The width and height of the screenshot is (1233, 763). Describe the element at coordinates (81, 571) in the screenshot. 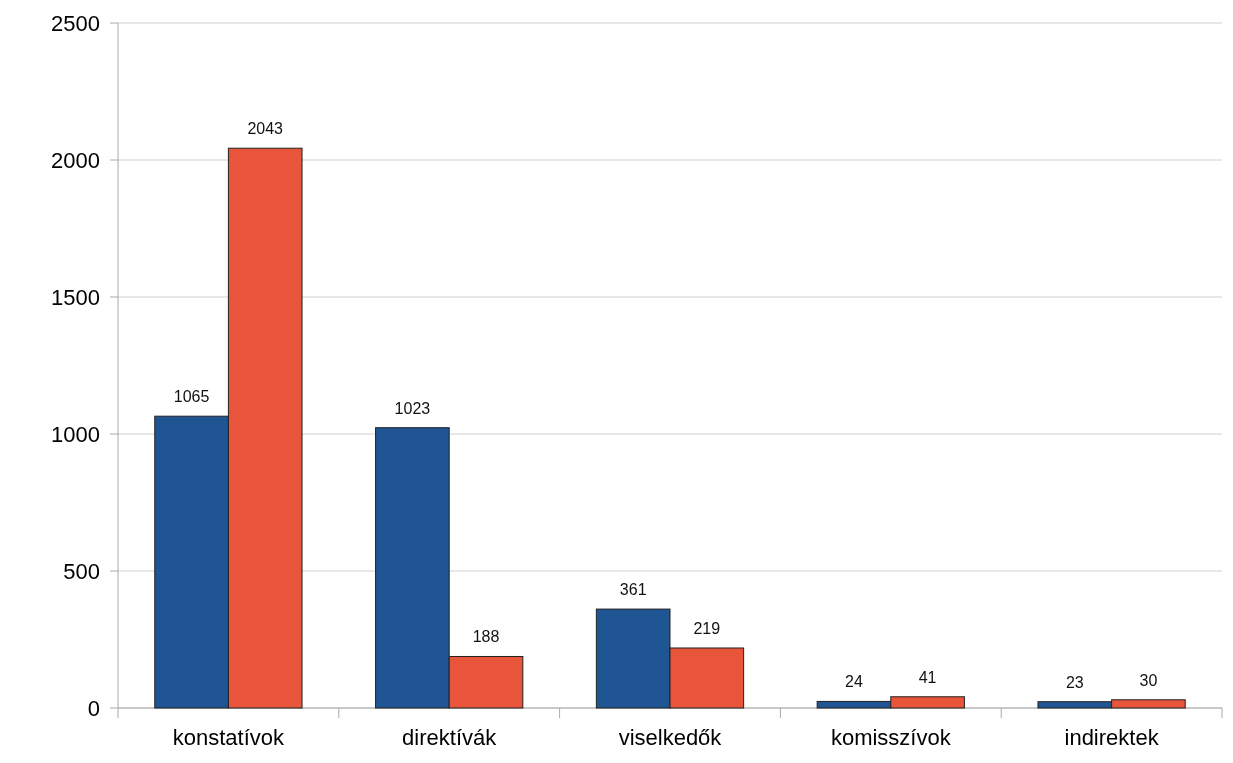

I see `y-tick-label: 500` at that location.